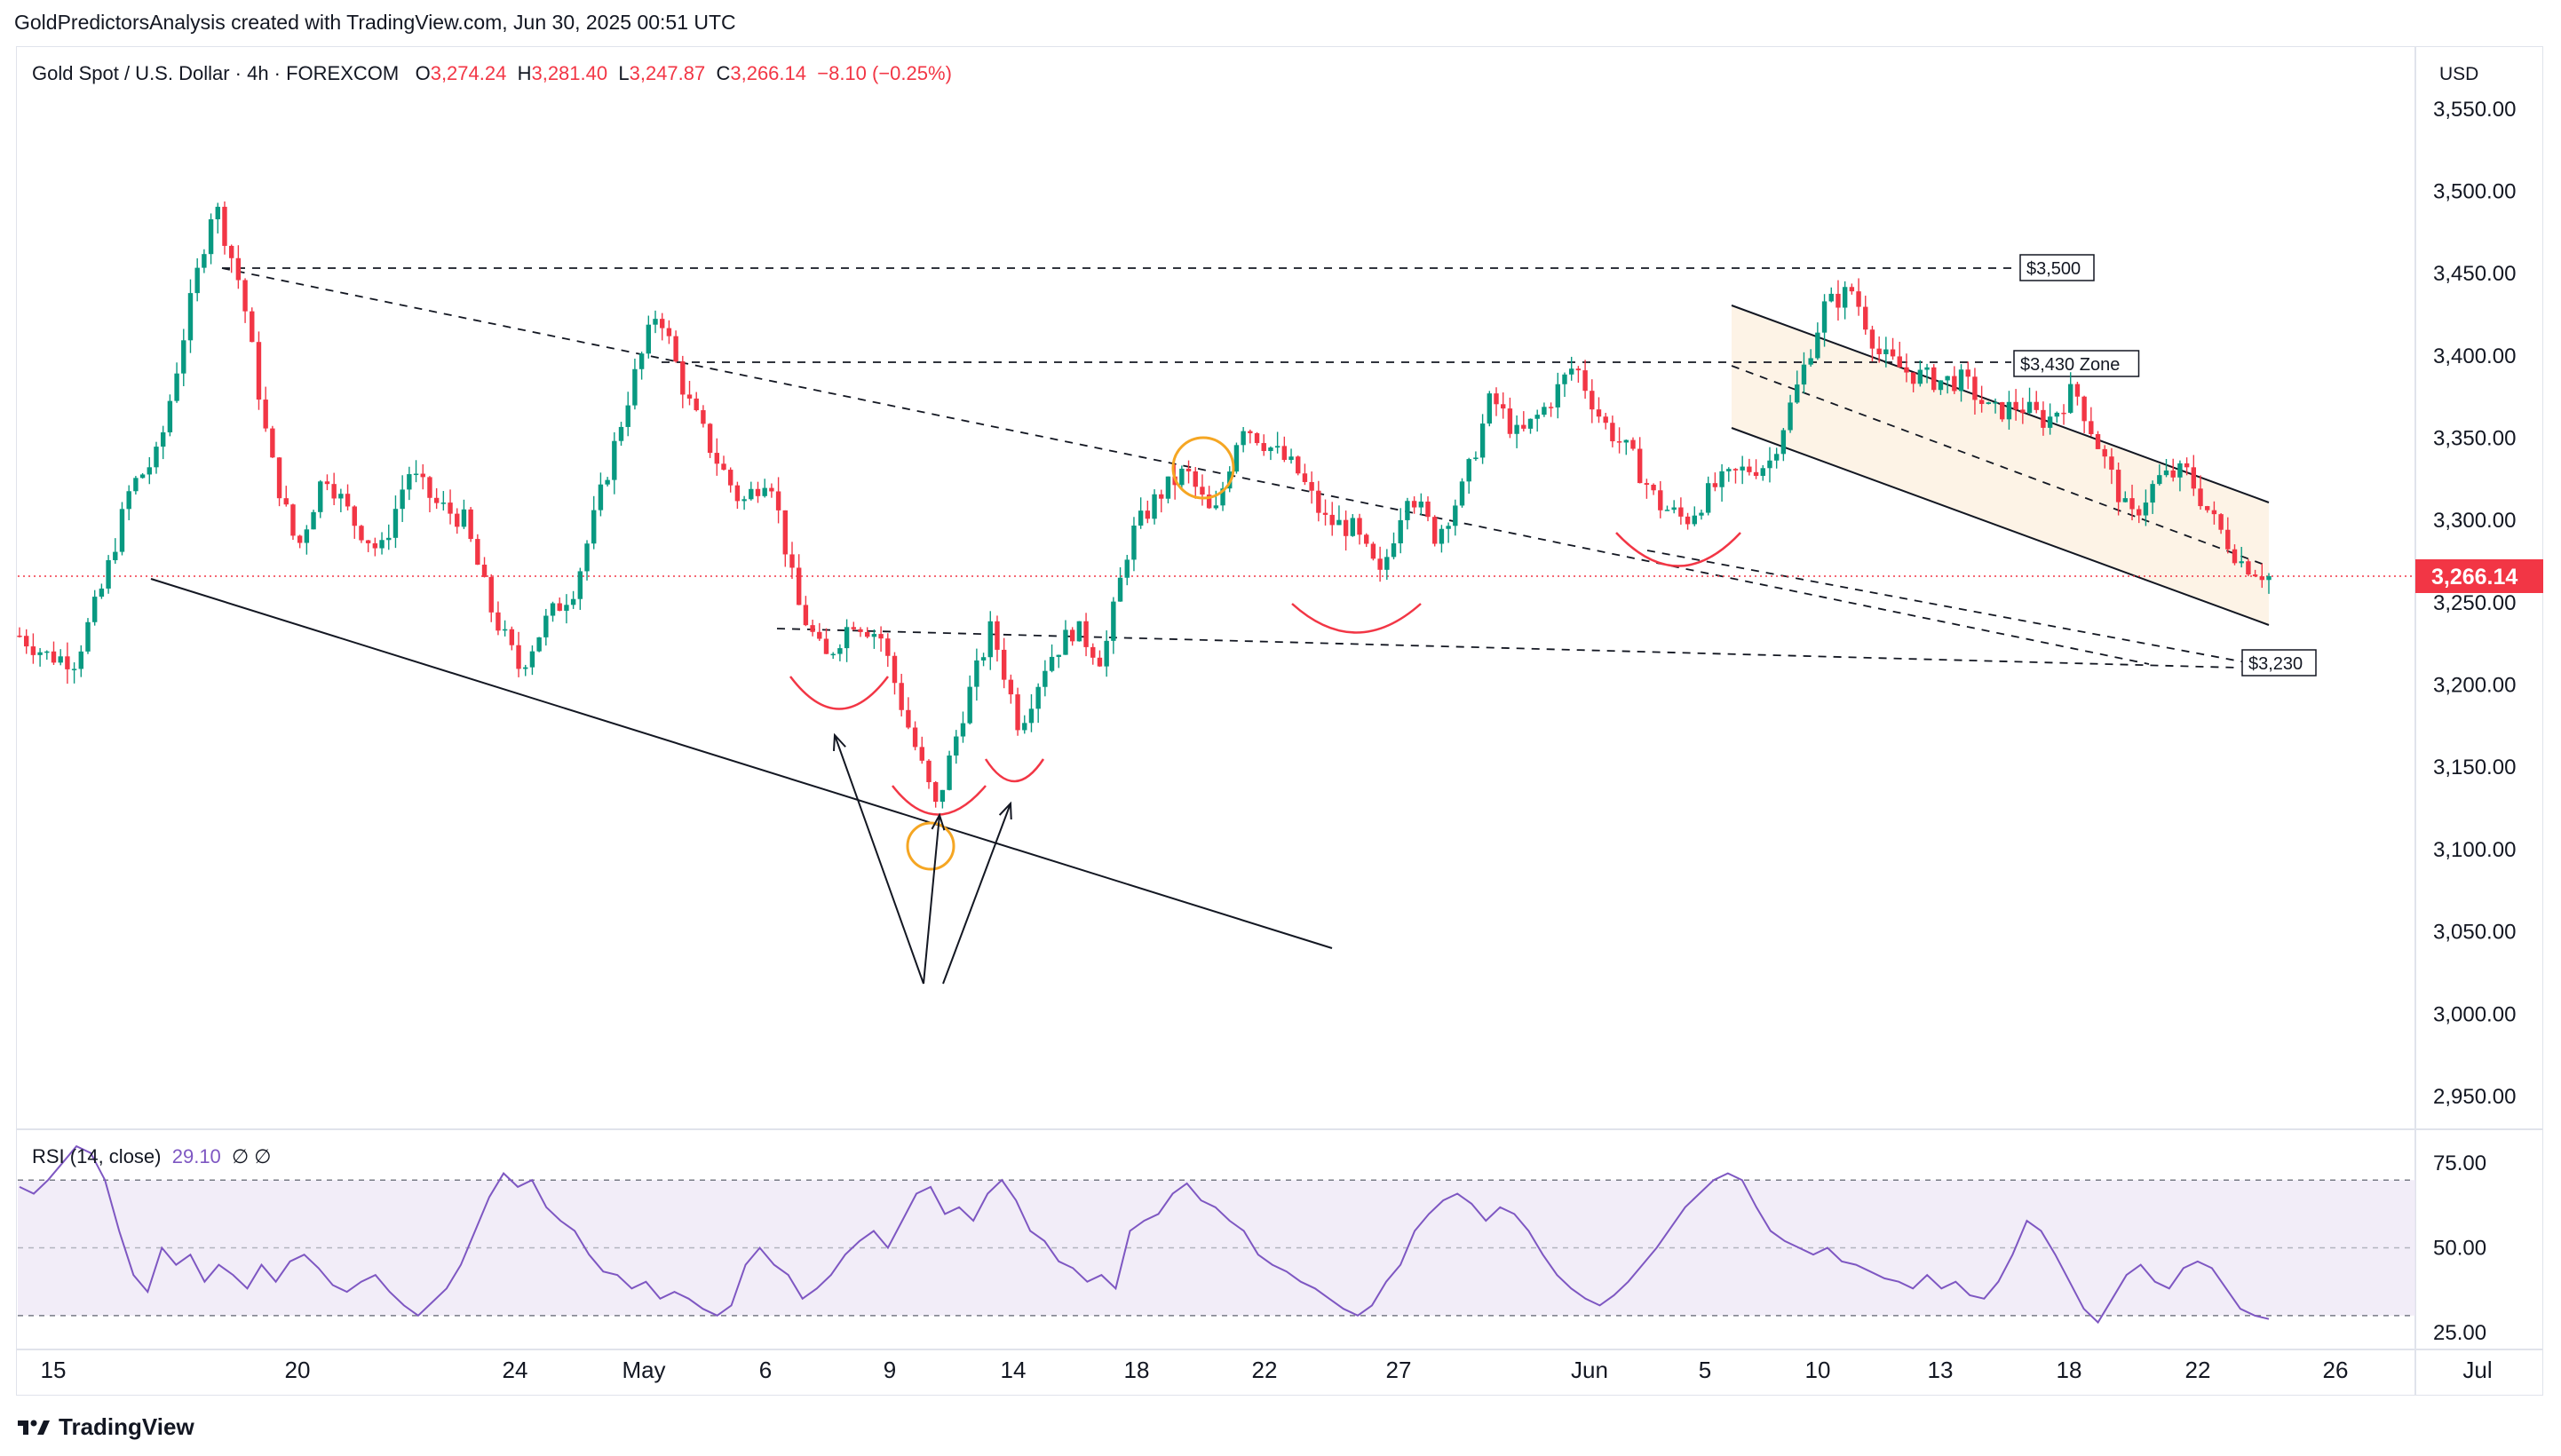 The image size is (2561, 1456). I want to click on swing-high-circle, so click(1203, 468).